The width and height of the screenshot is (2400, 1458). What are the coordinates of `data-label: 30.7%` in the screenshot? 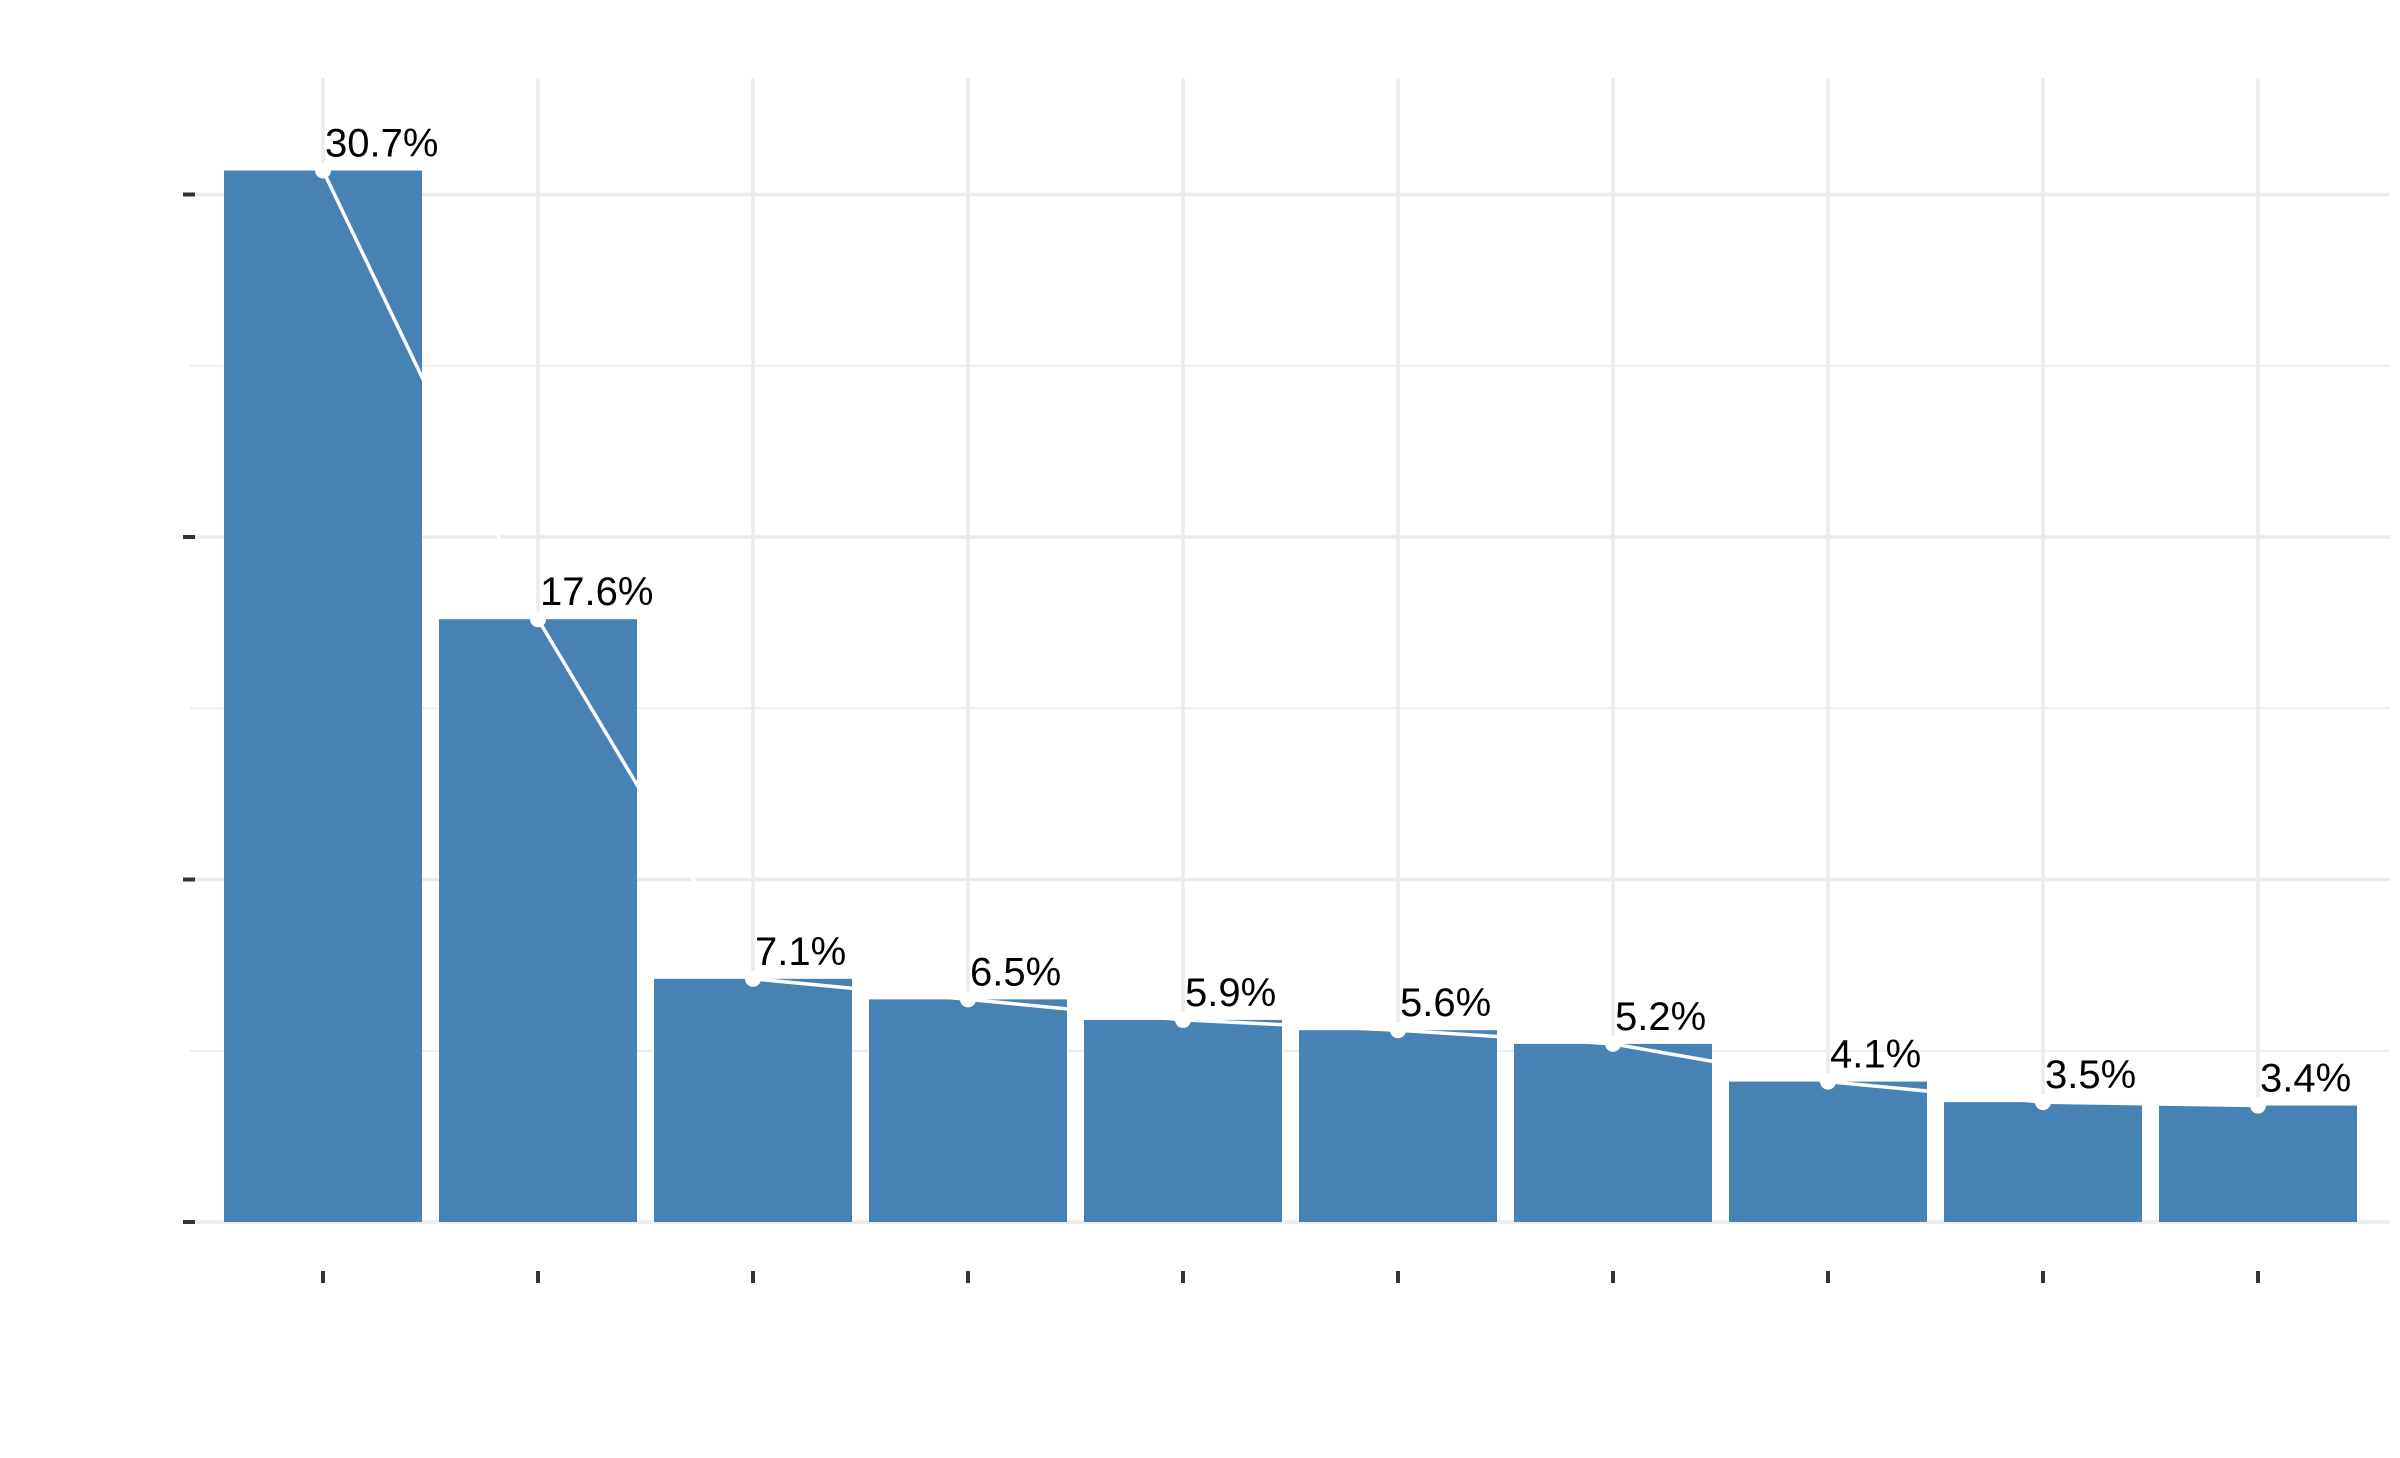 It's located at (381, 144).